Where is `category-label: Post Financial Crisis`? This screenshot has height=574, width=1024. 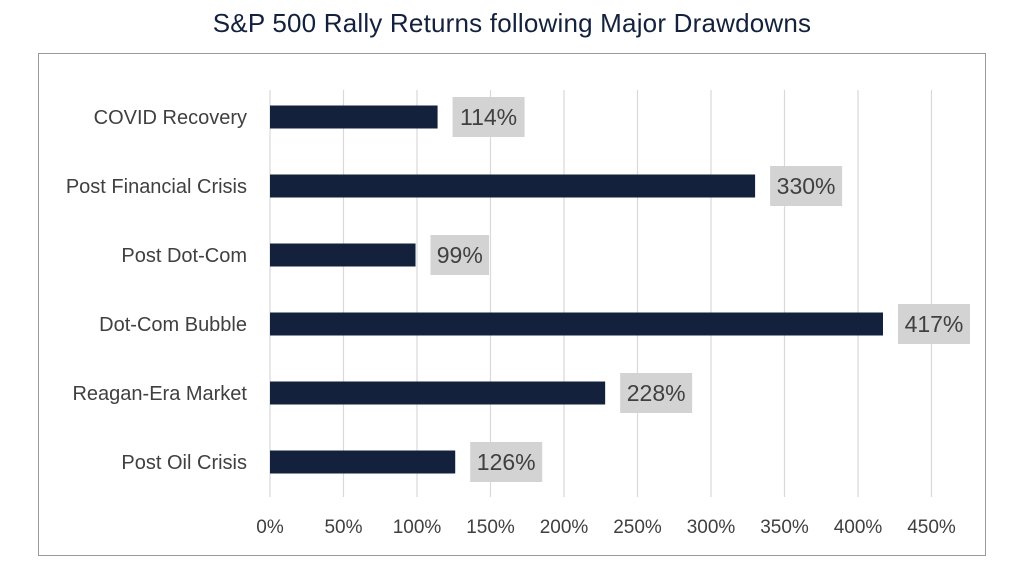 category-label: Post Financial Crisis is located at coordinates (156, 187).